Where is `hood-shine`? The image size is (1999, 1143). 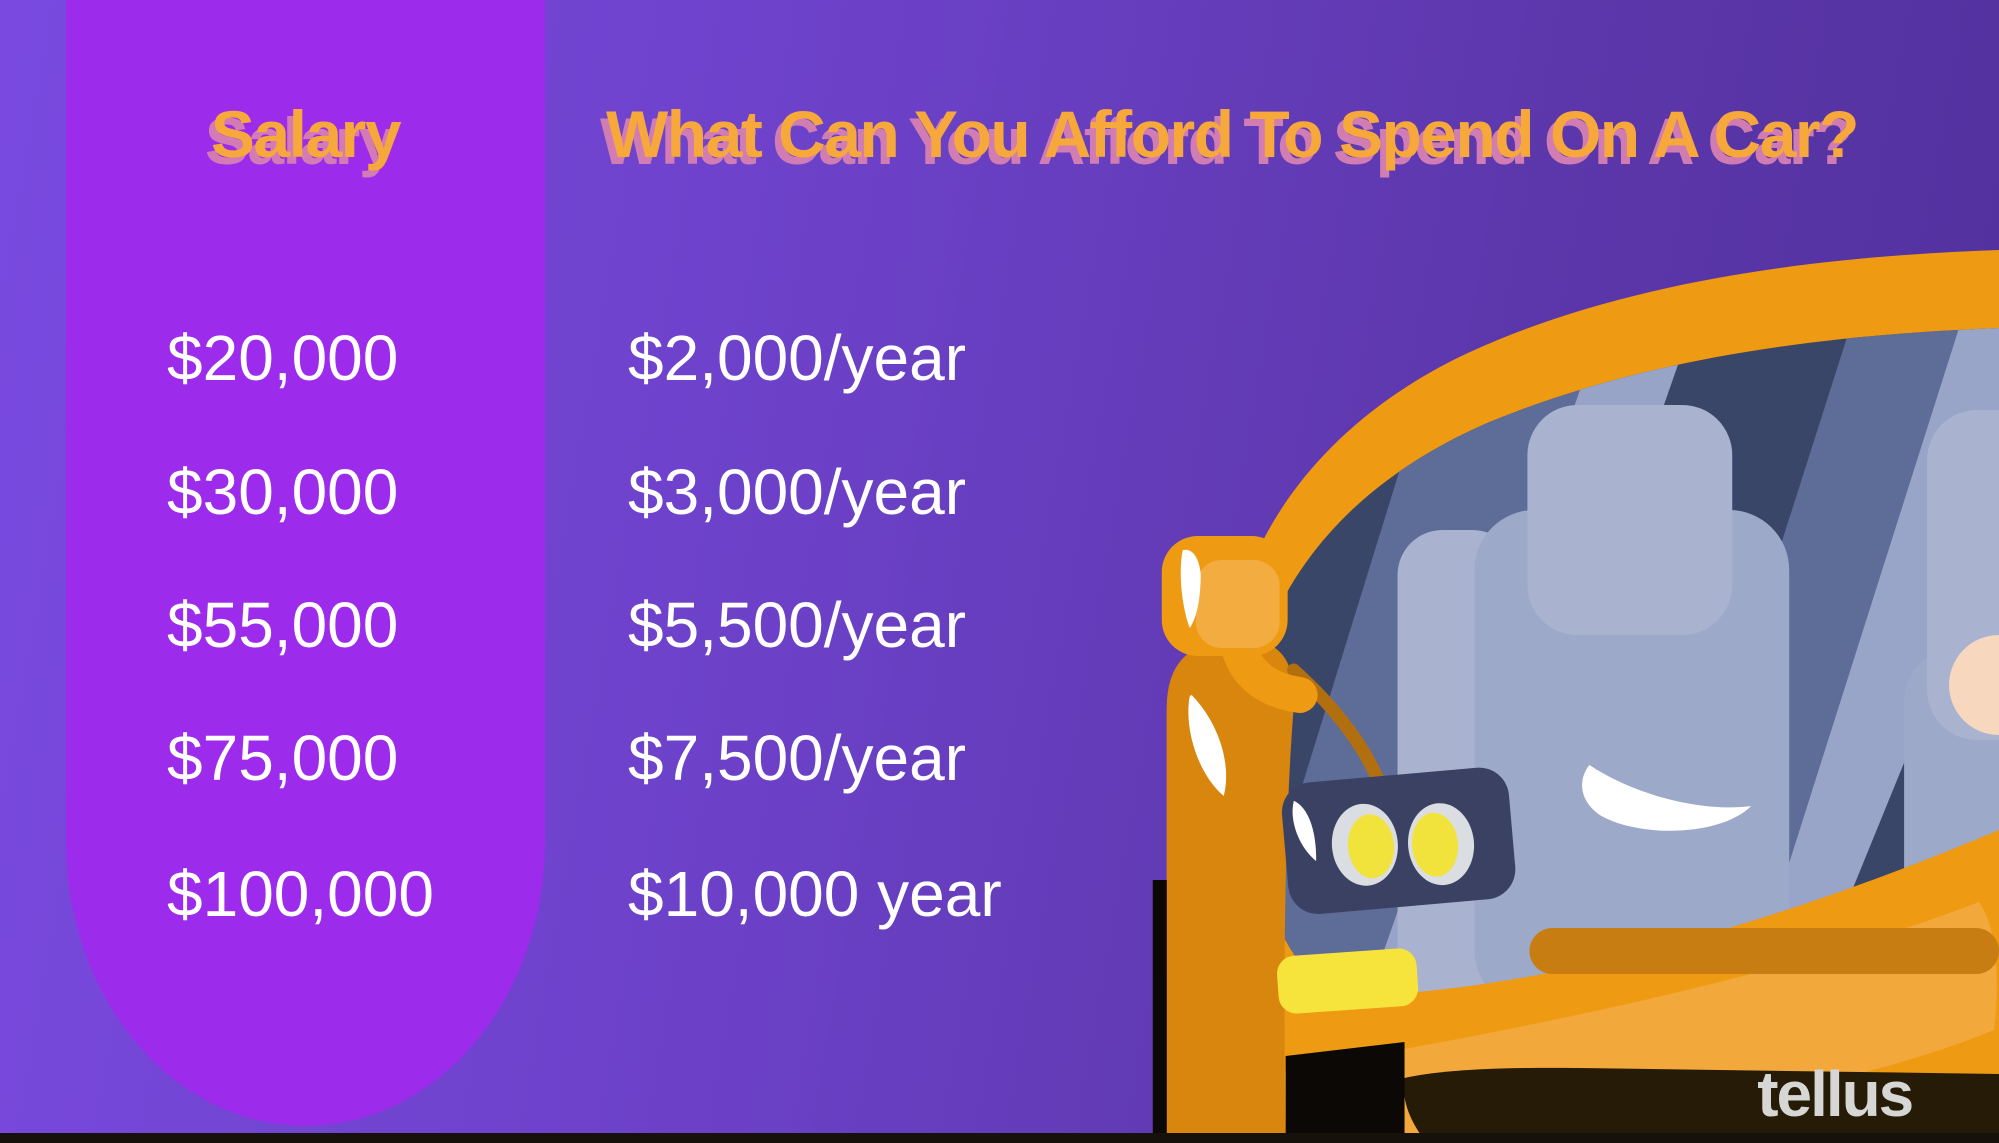
hood-shine is located at coordinates (1667, 798).